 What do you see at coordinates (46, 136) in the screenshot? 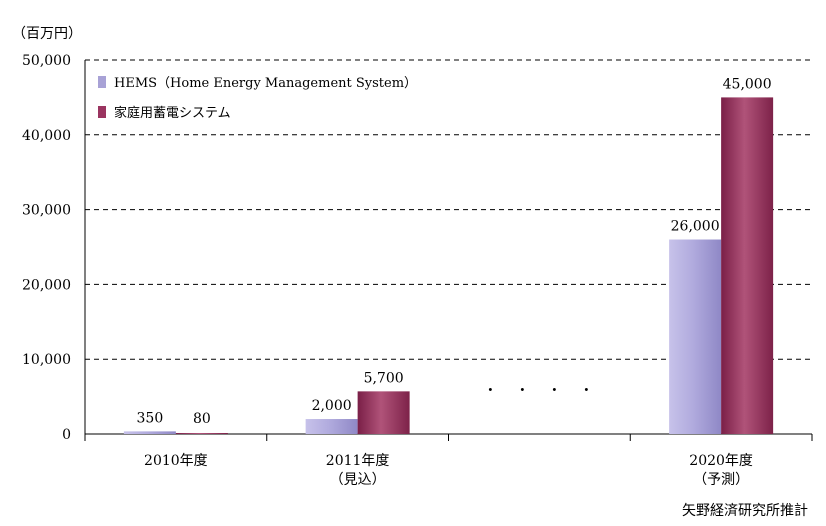
I see `y-tick-label: 40,000` at bounding box center [46, 136].